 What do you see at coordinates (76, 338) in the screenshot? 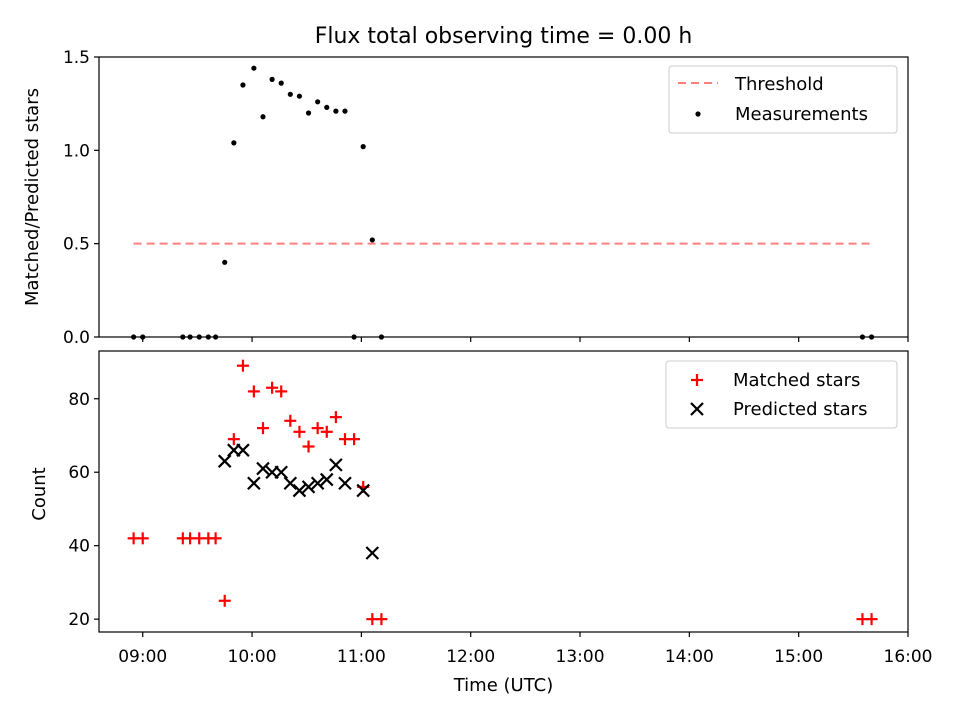
I see `top-y-tick-label: 0.0` at bounding box center [76, 338].